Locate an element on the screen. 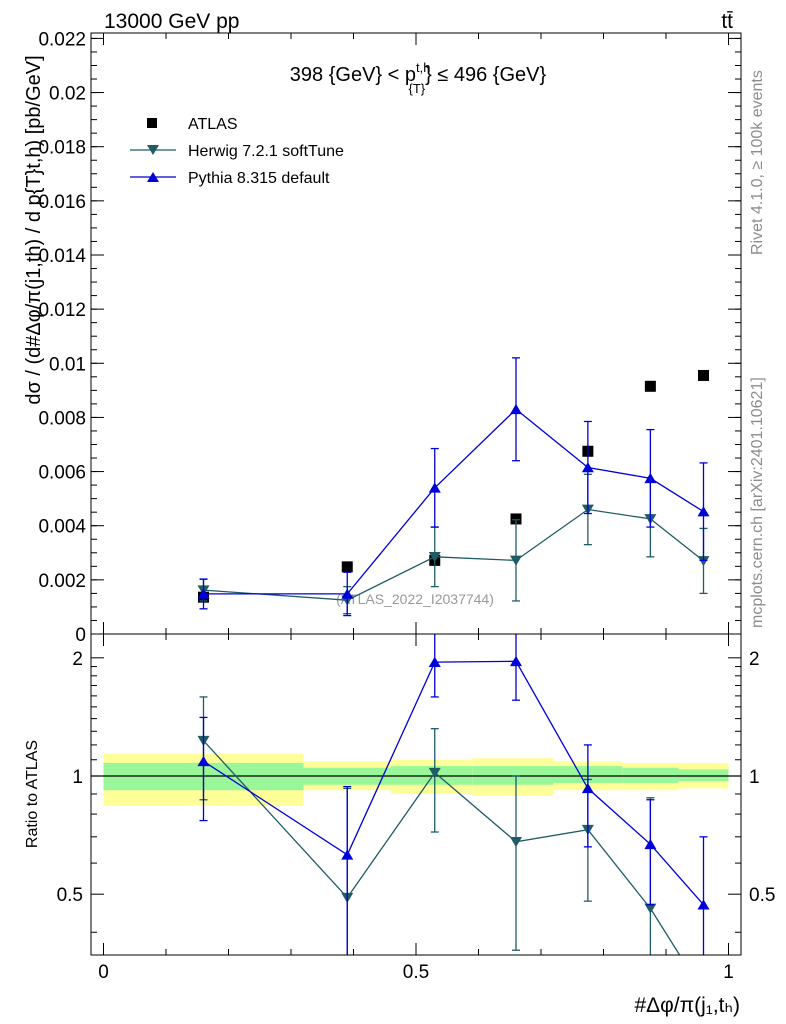 The width and height of the screenshot is (786, 1024). legend-herwig-label: Herwig 7.2.1 softTune is located at coordinates (266, 151).